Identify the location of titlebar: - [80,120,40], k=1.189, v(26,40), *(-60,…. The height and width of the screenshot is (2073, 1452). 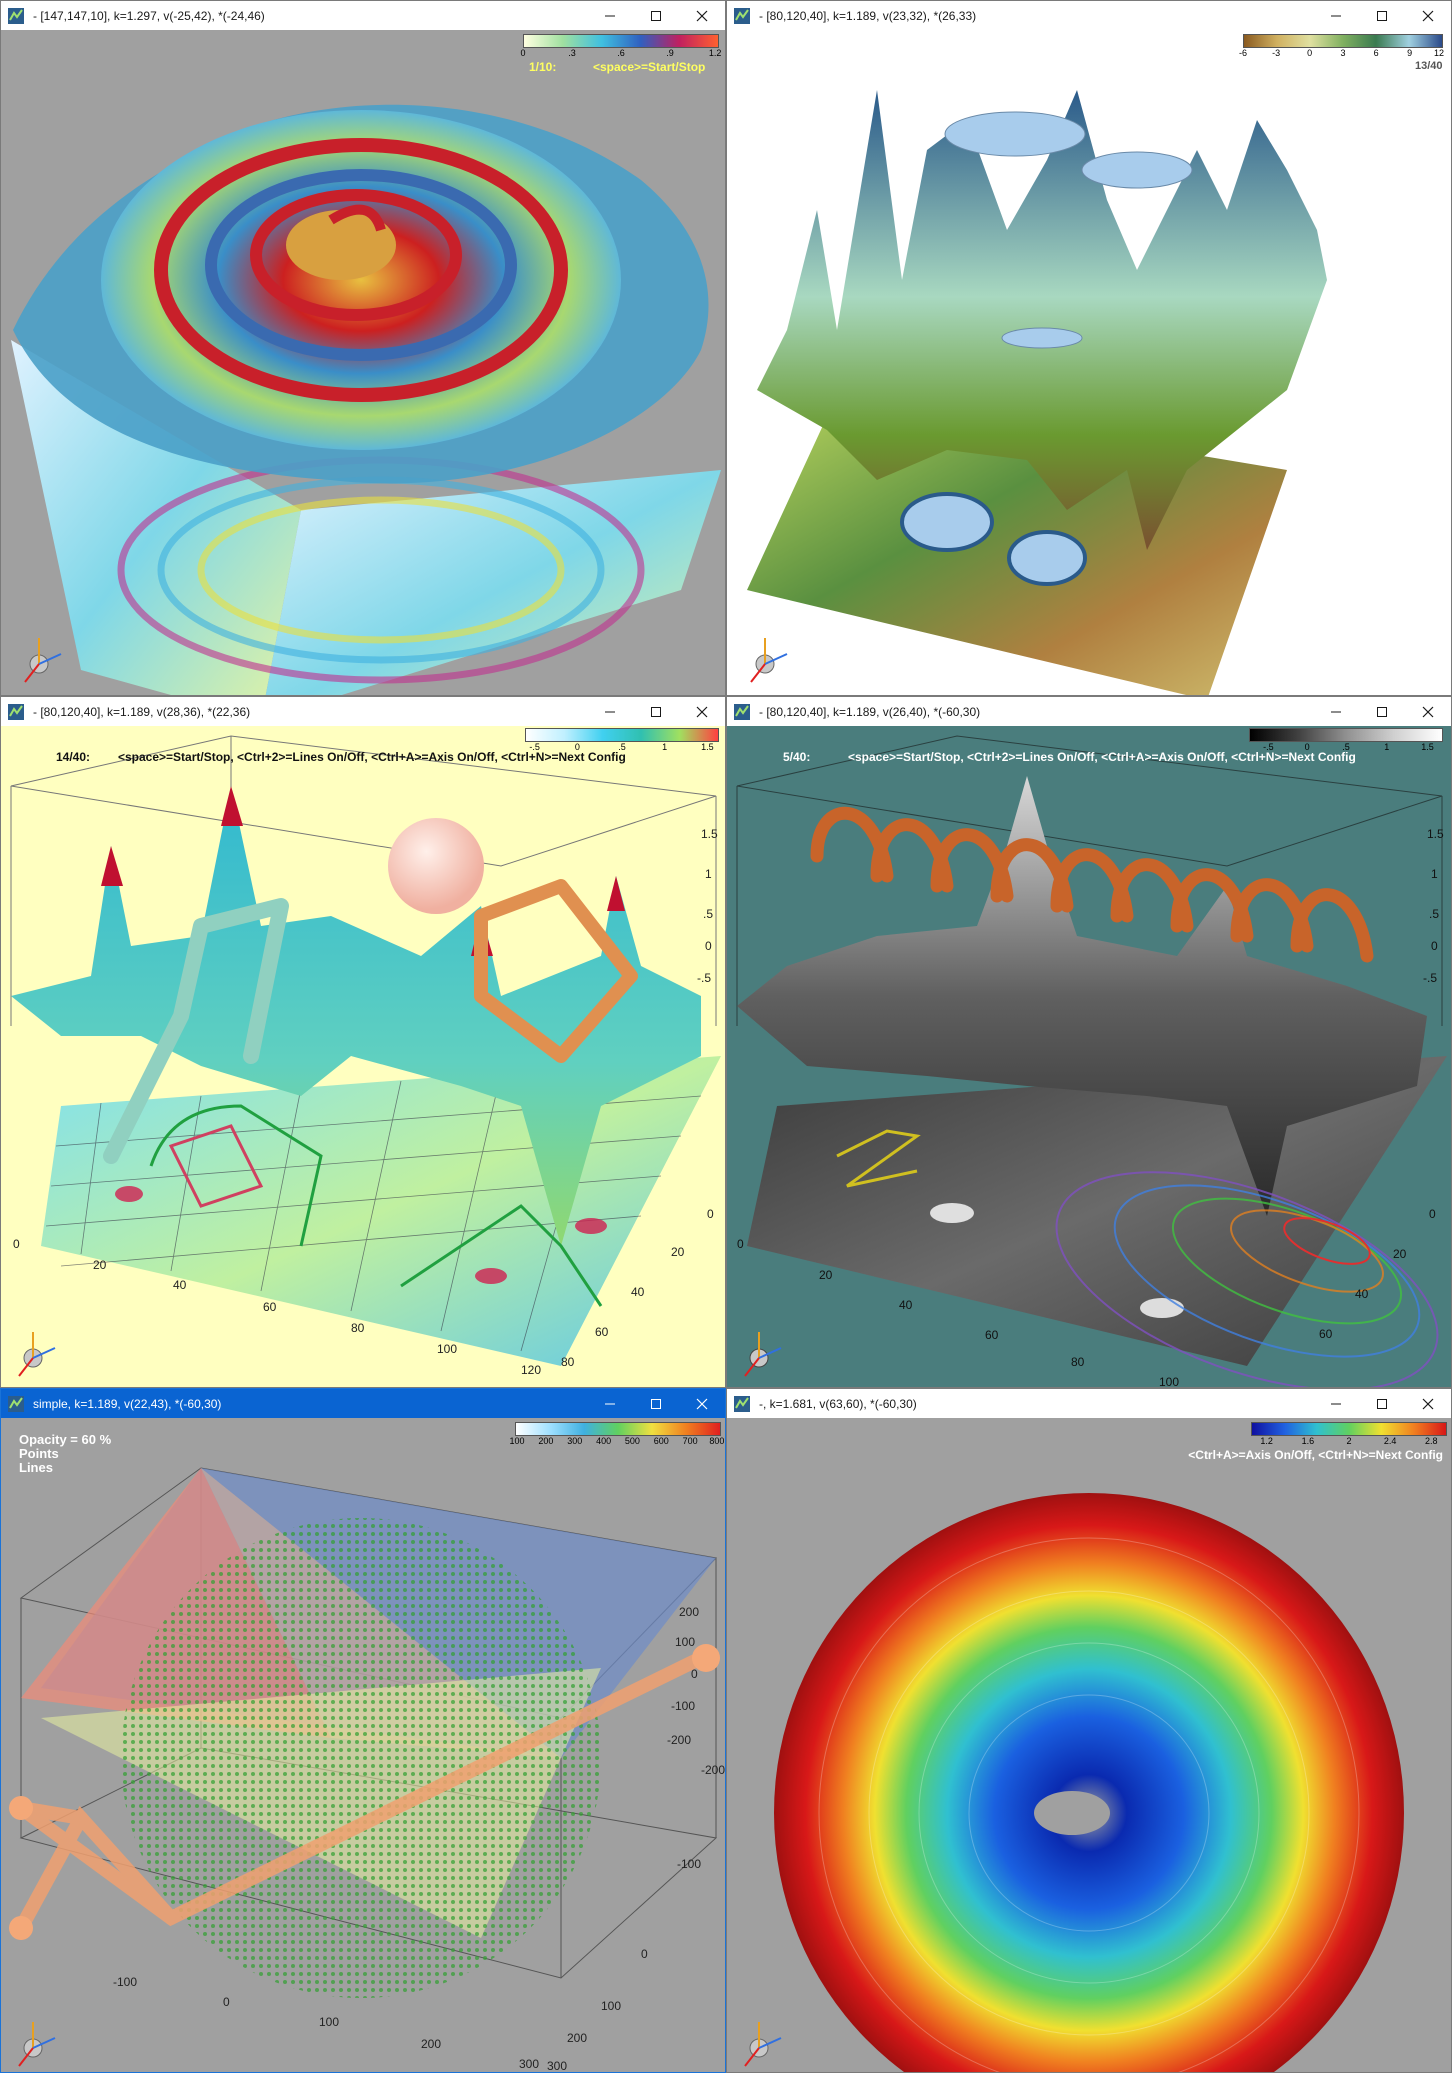
(1089, 711).